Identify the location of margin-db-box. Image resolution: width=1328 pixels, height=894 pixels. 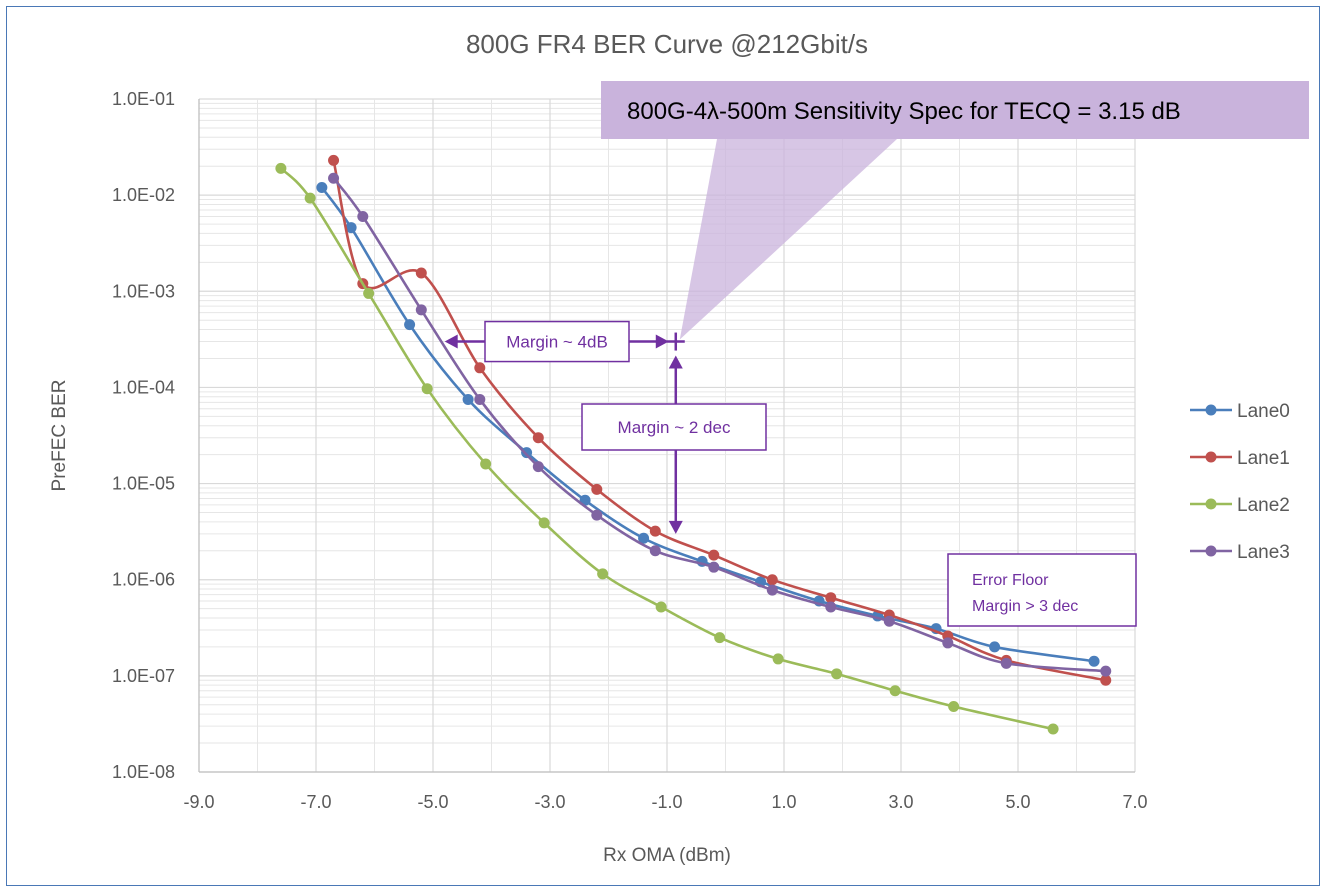
(557, 341).